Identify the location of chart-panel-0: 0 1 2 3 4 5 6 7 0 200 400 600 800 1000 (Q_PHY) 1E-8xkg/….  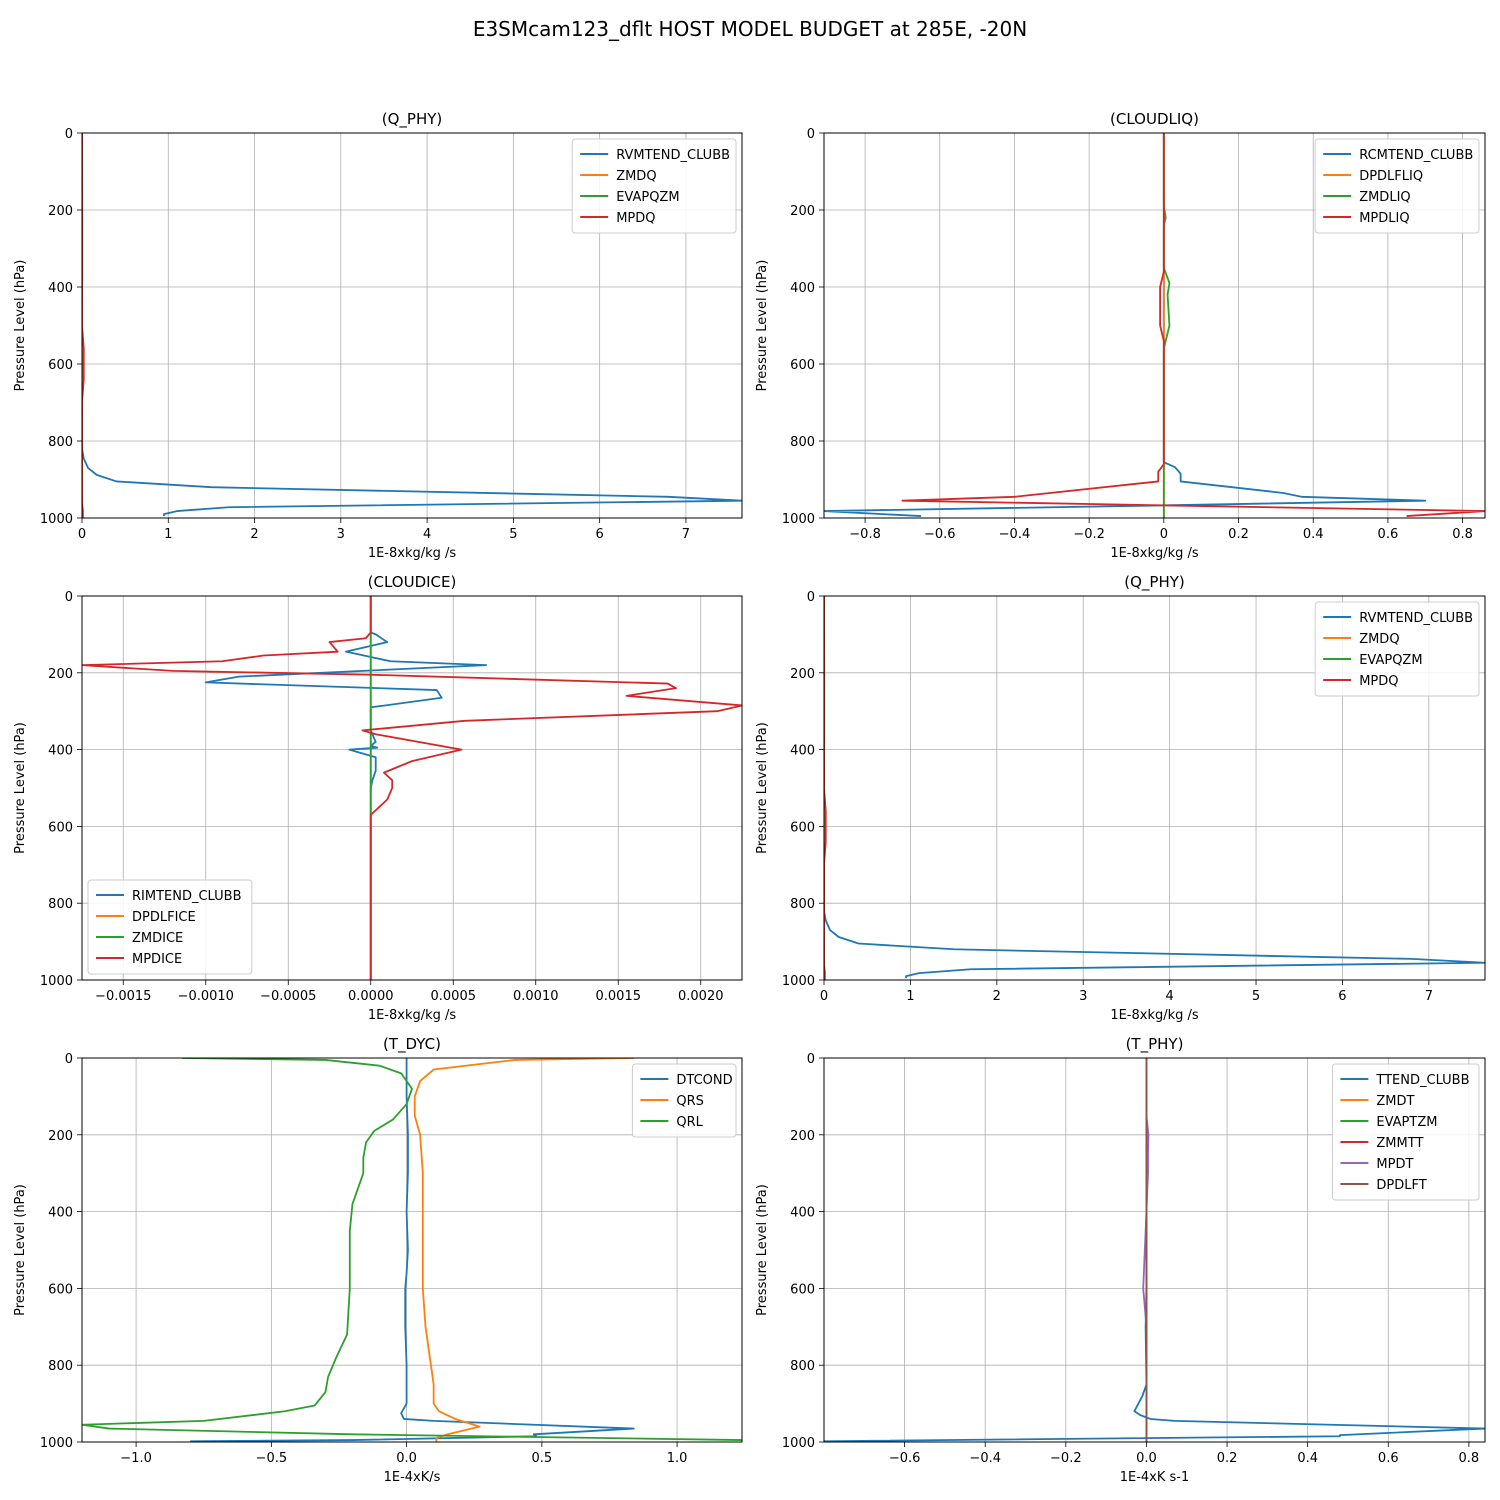
(378, 335).